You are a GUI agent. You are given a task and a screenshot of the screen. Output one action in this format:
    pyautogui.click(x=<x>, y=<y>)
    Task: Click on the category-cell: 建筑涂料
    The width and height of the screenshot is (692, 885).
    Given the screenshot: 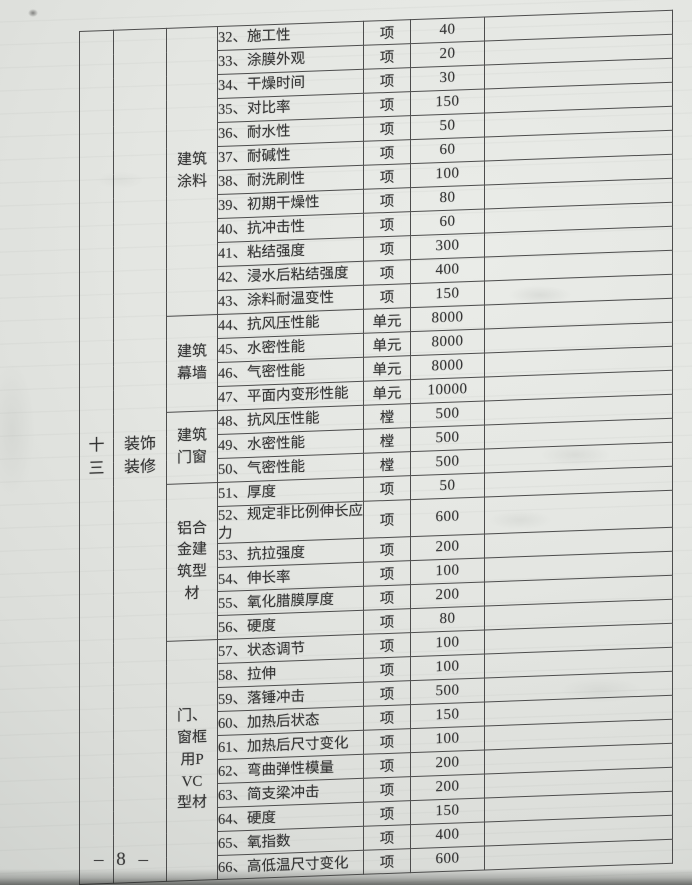 What is the action you would take?
    pyautogui.click(x=192, y=171)
    